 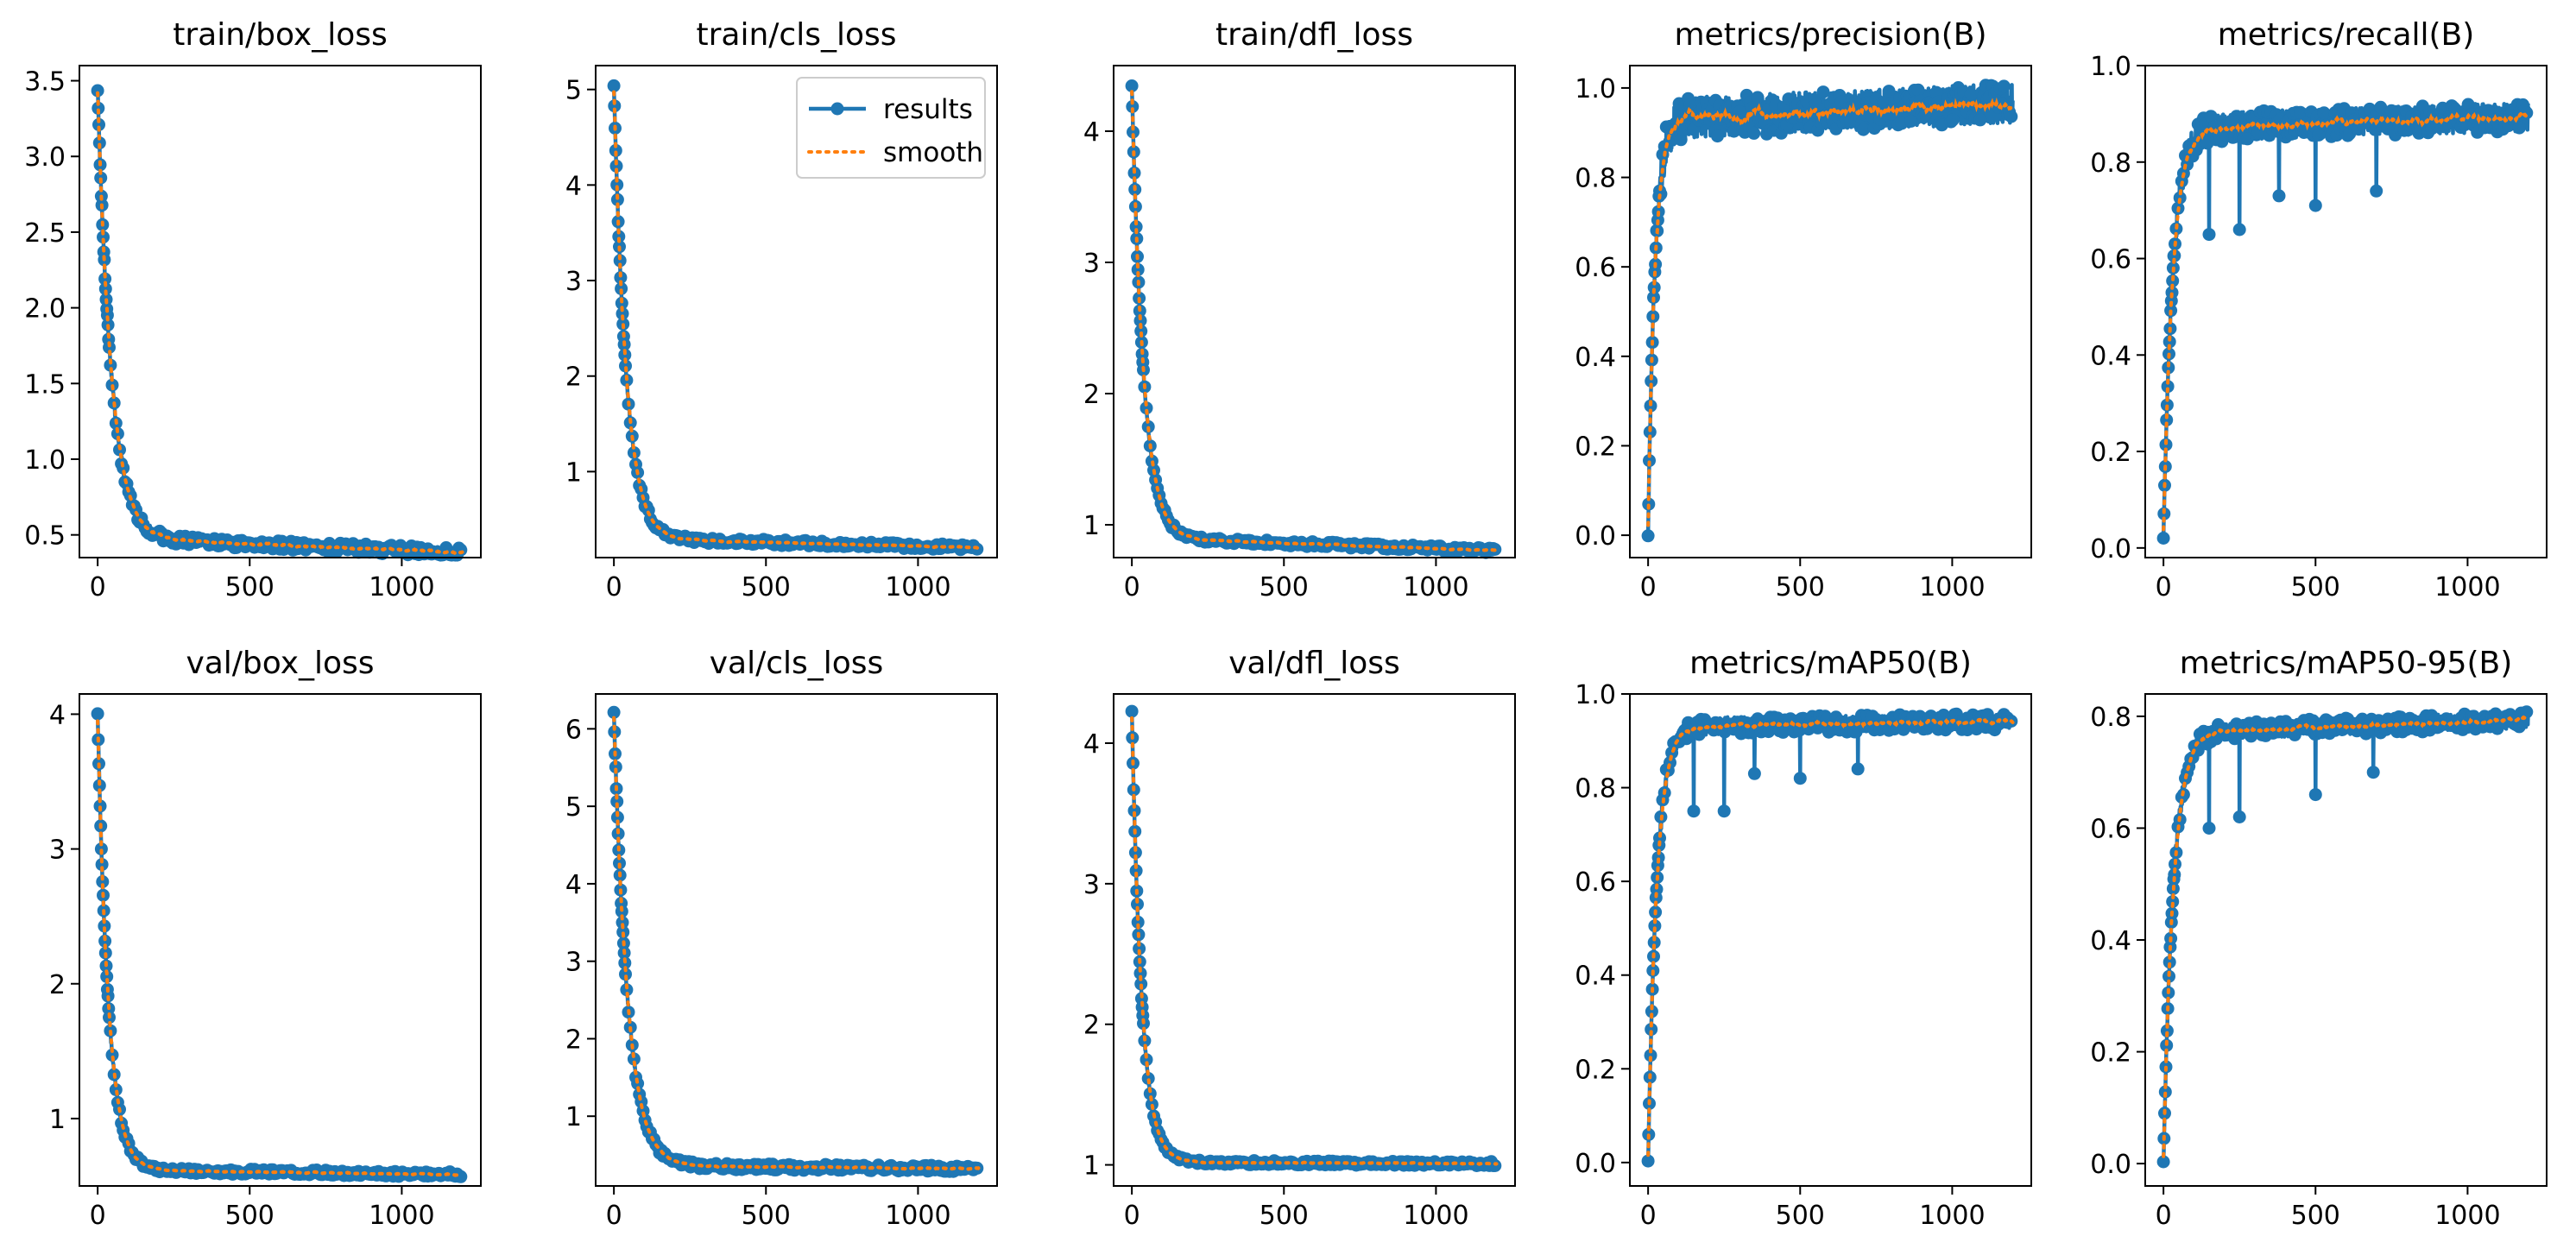 I want to click on y-tick-label: 3.5, so click(x=45, y=82).